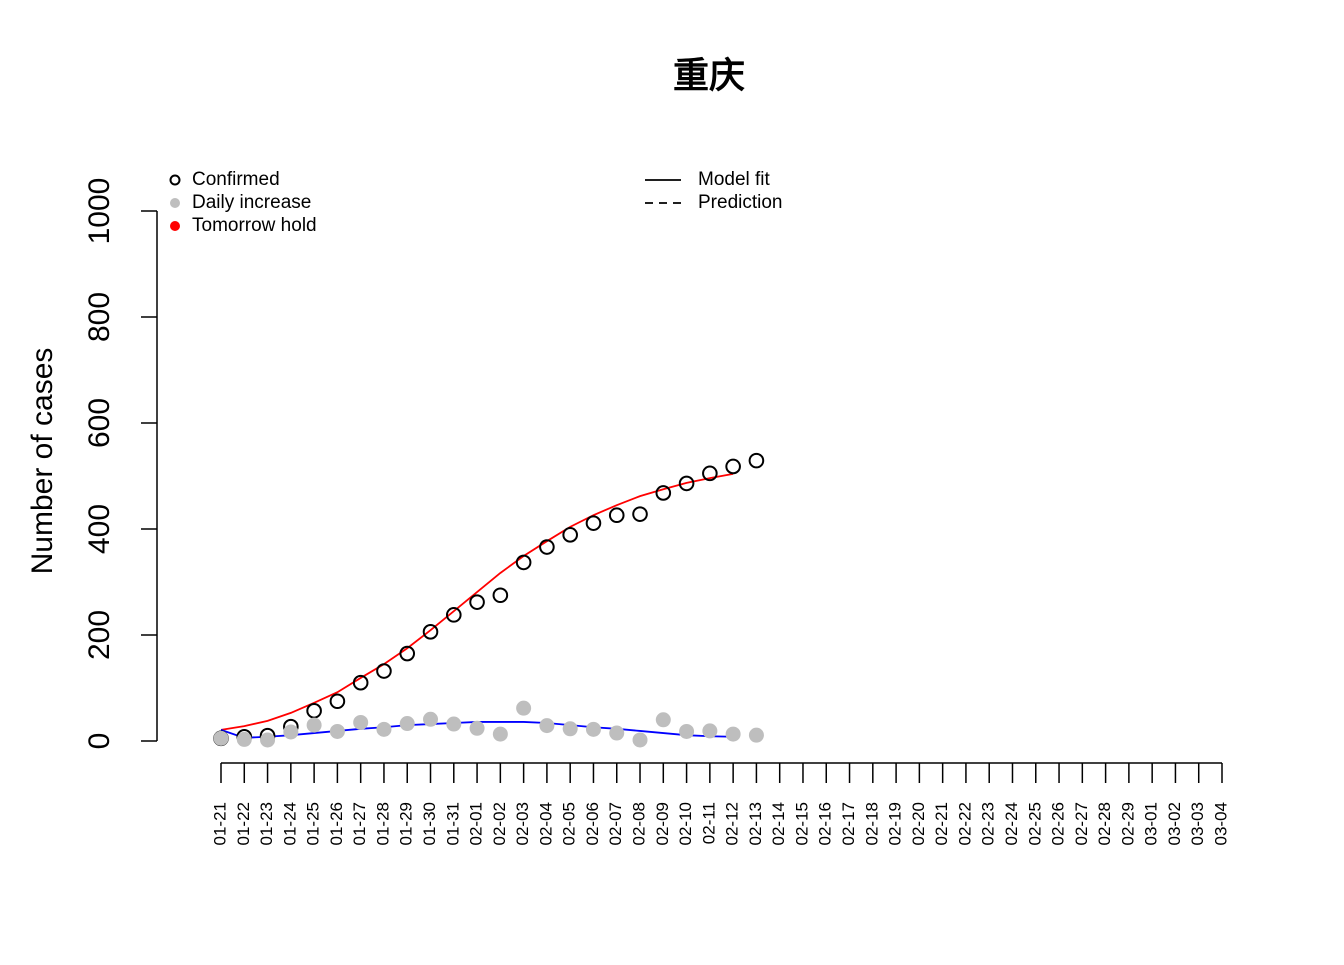 This screenshot has width=1344, height=965. I want to click on fit-line, so click(477, 601).